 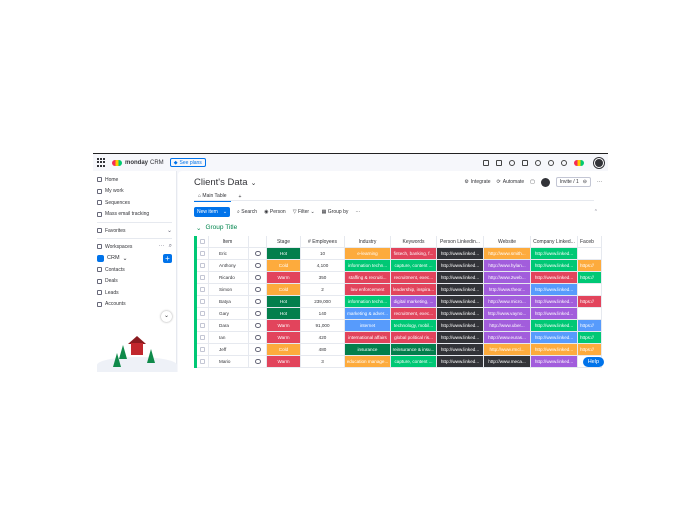 What do you see at coordinates (595, 212) in the screenshot?
I see `collapse-icon: ⌃` at bounding box center [595, 212].